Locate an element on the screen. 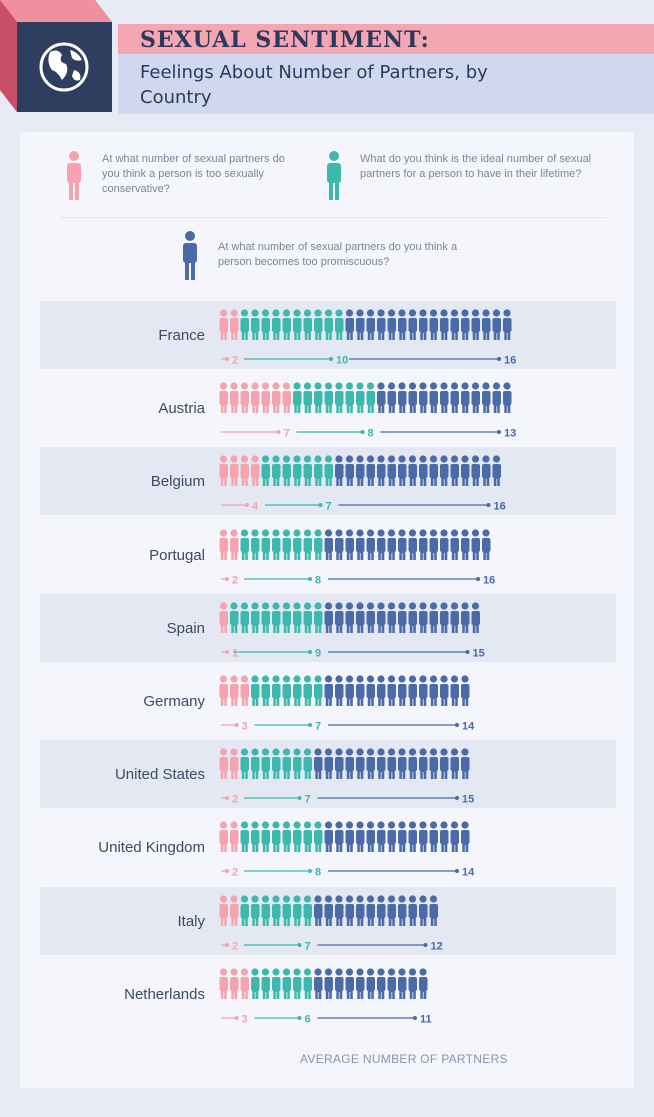 This screenshot has height=1117, width=654. country-label: Netherlands is located at coordinates (164, 994).